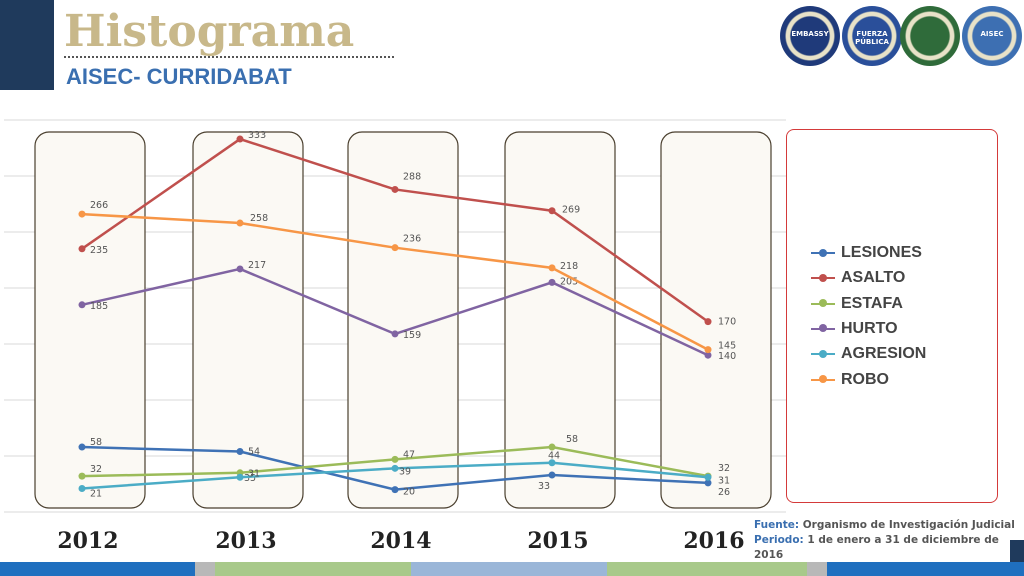  Describe the element at coordinates (179, 76) in the screenshot. I see `page-subtitle: AISEC- CURRIDABAT` at that location.